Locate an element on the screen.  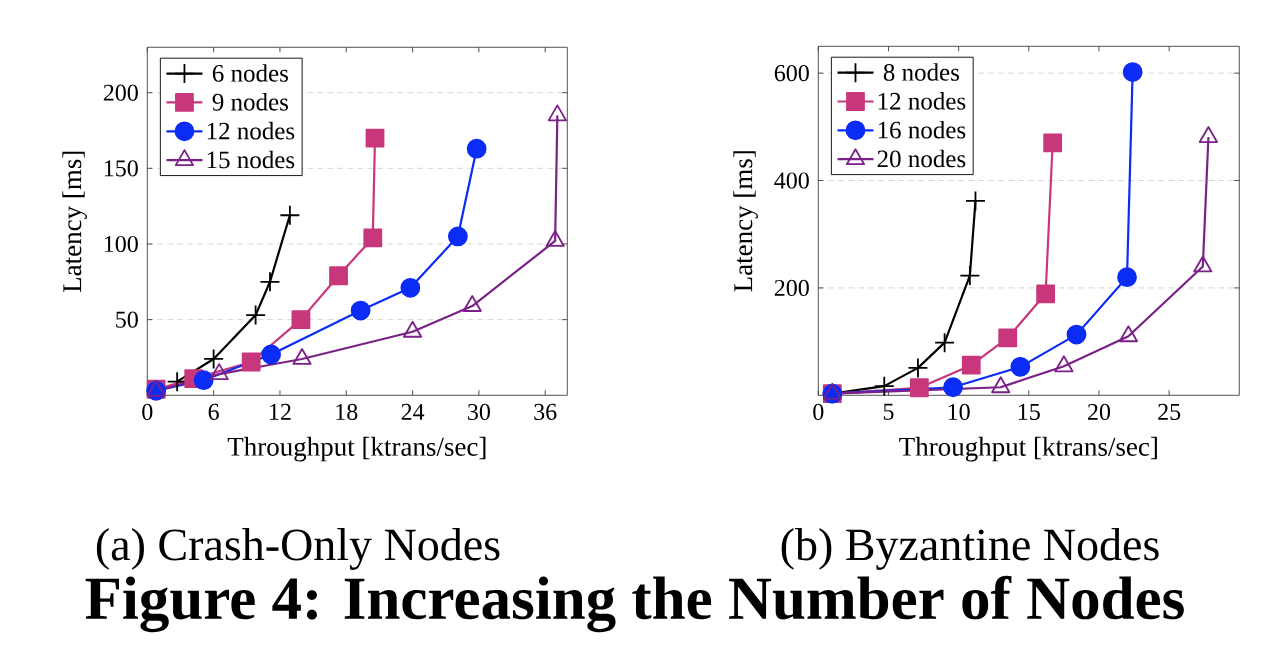
y-tick-label: 150 is located at coordinates (121, 168).